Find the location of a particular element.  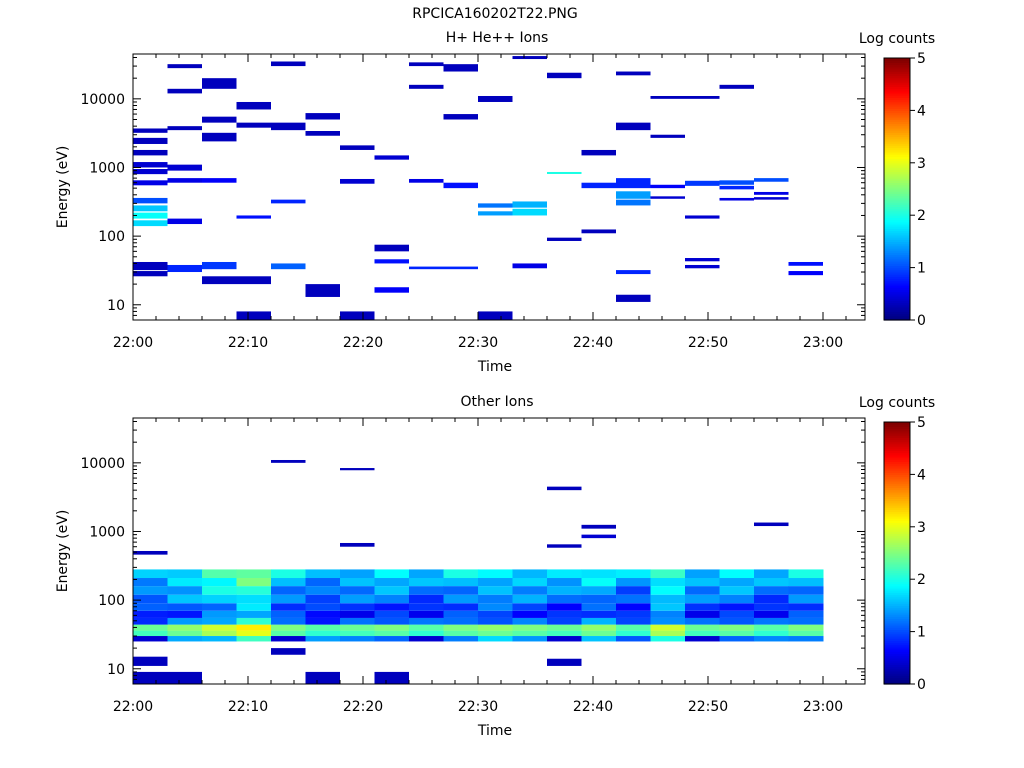

colorbar-tick-label: 3 is located at coordinates (921, 164).